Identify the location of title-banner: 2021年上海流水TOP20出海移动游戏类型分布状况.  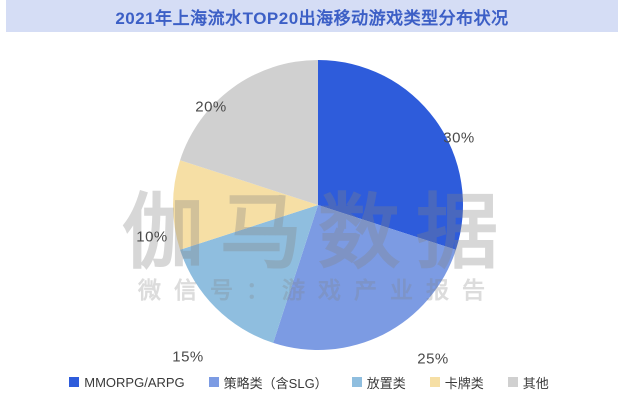
(312, 16).